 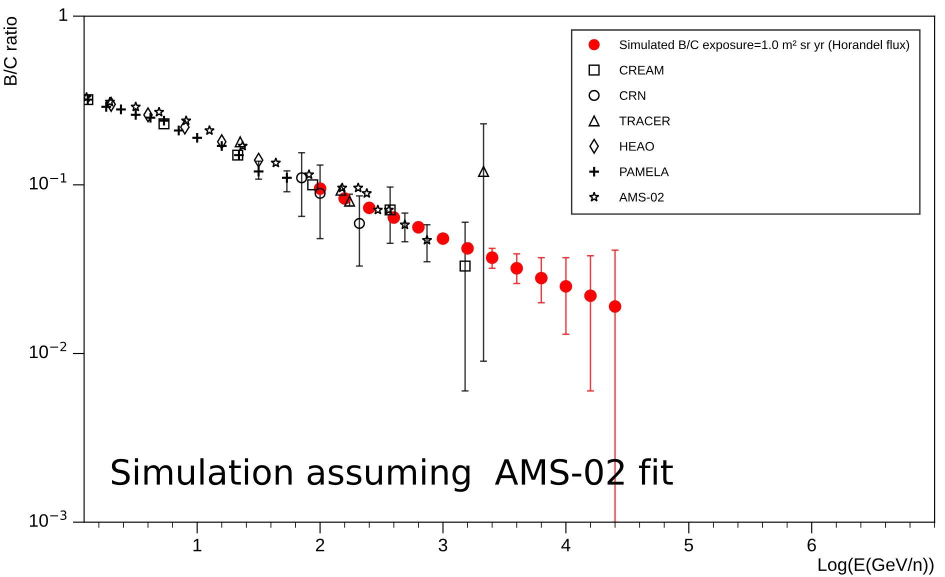 What do you see at coordinates (48, 181) in the screenshot?
I see `y-tick-label: 10$^{−1}$` at bounding box center [48, 181].